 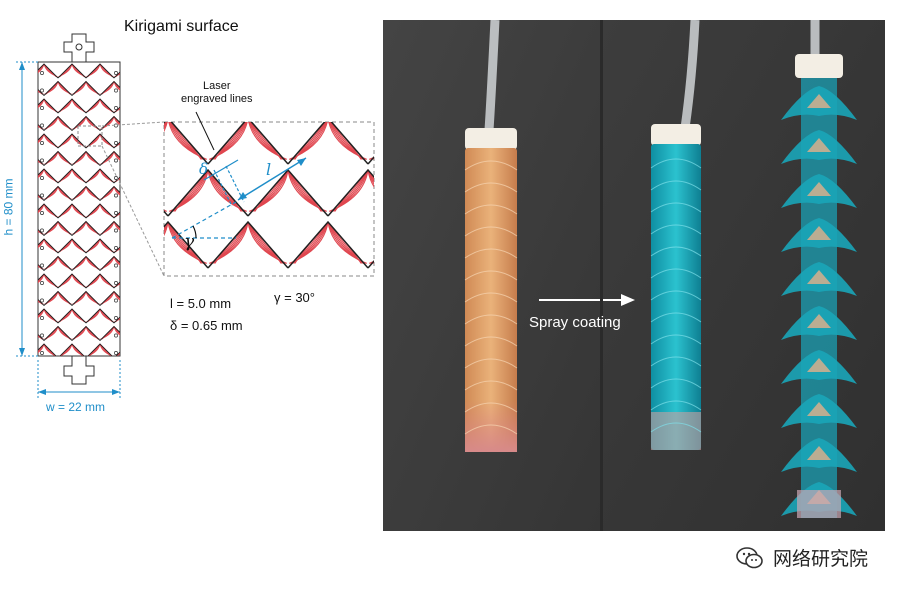 I want to click on width-dimension, so click(x=79, y=379).